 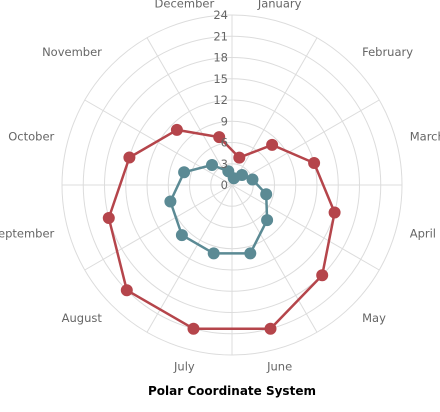 I want to click on radial-tick-24: 24, so click(x=220, y=15).